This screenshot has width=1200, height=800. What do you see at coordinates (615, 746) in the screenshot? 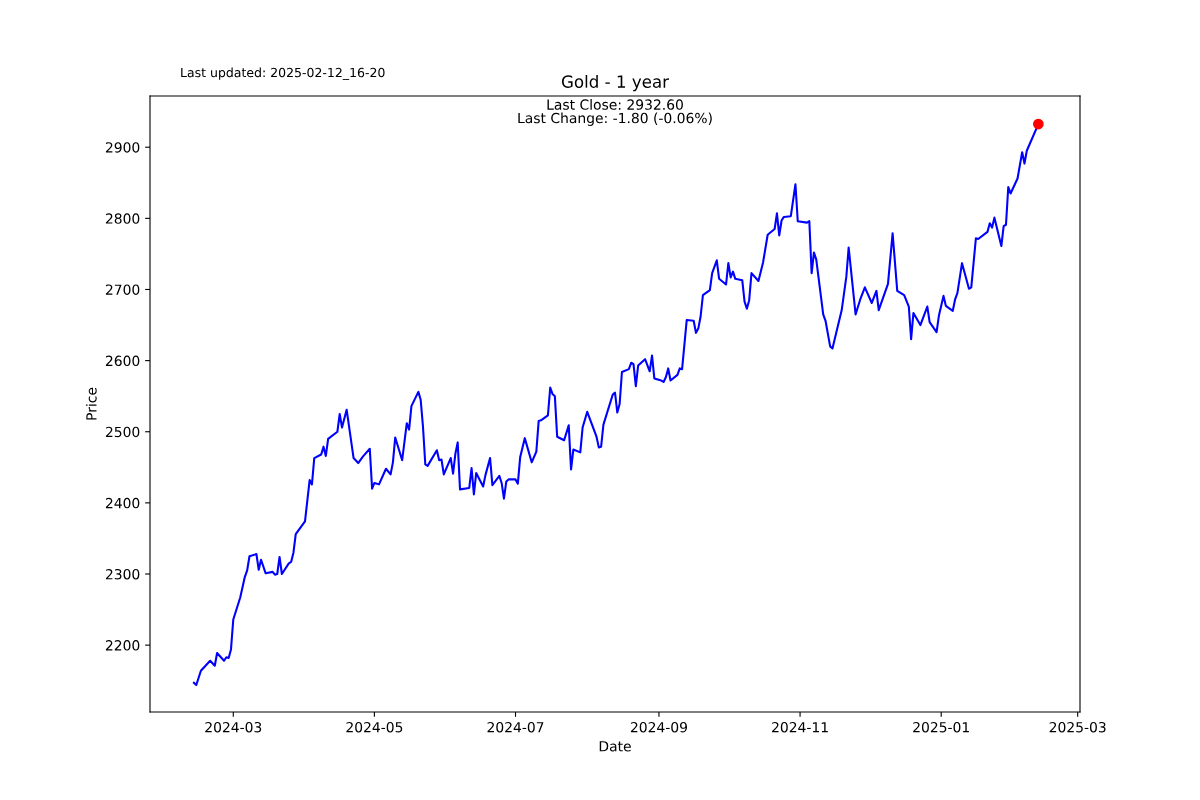
I see `x-axis-title: Date` at bounding box center [615, 746].